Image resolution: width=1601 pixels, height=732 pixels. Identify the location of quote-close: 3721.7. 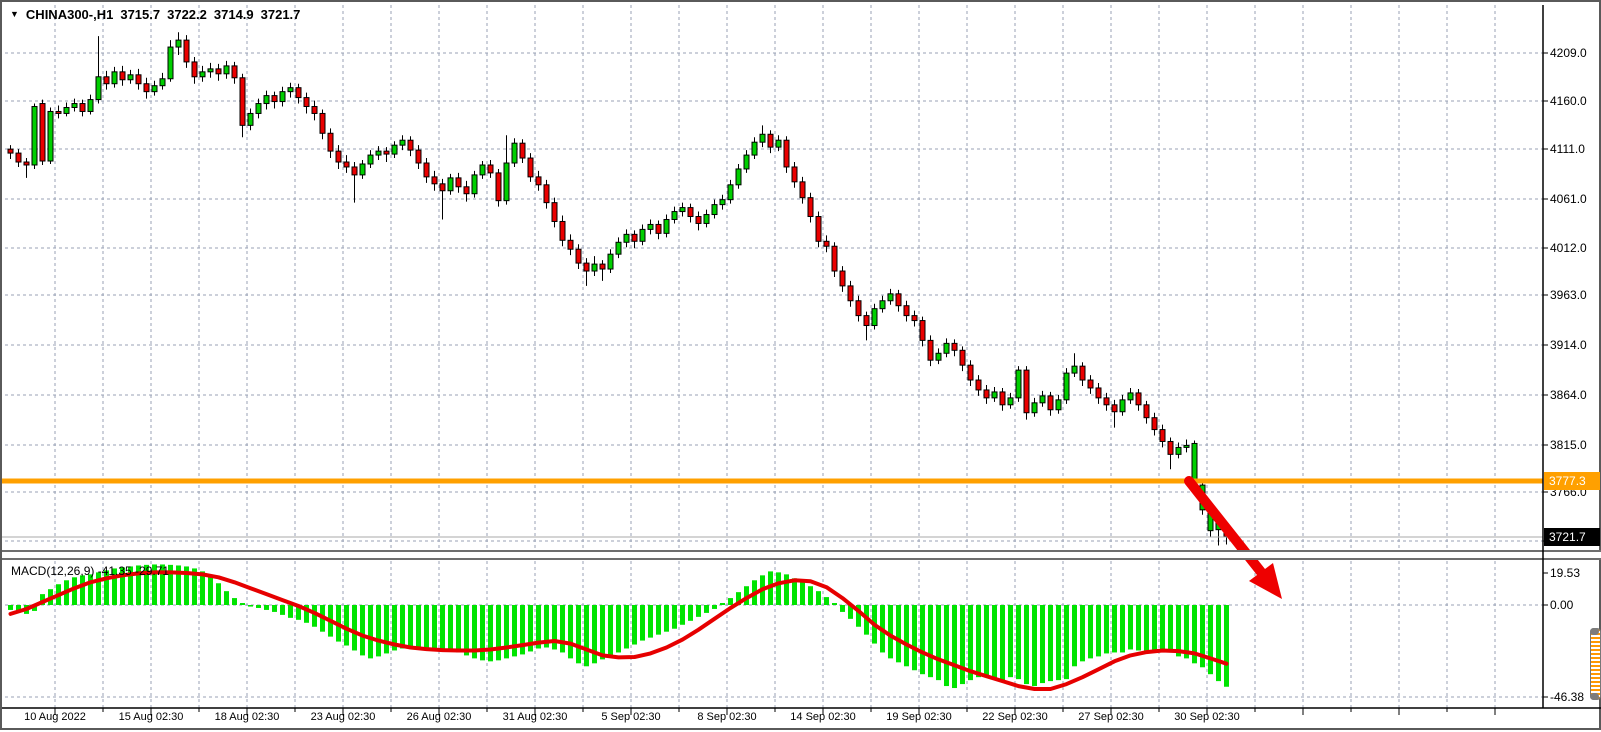
(280, 14).